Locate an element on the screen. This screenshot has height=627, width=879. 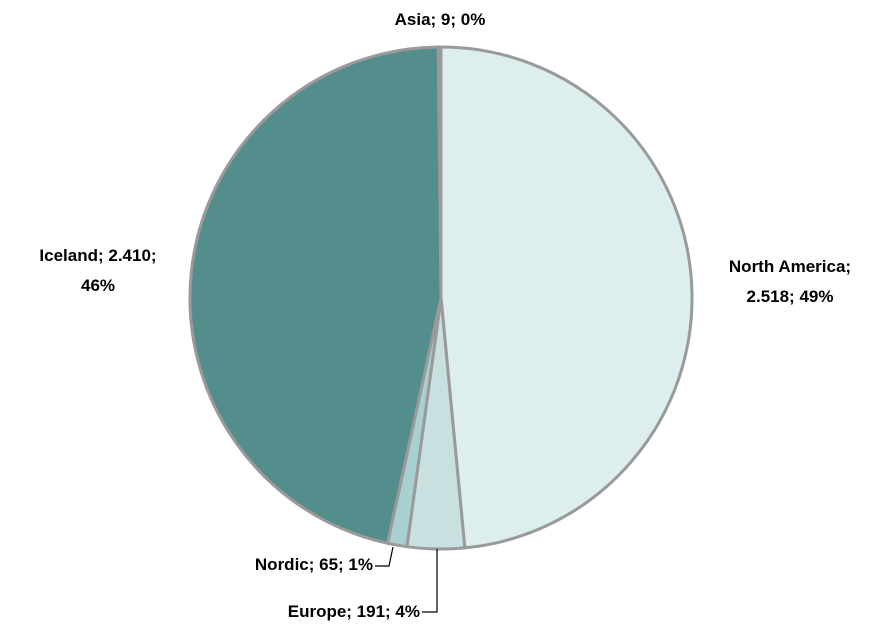
leader-line-europe is located at coordinates (430, 581).